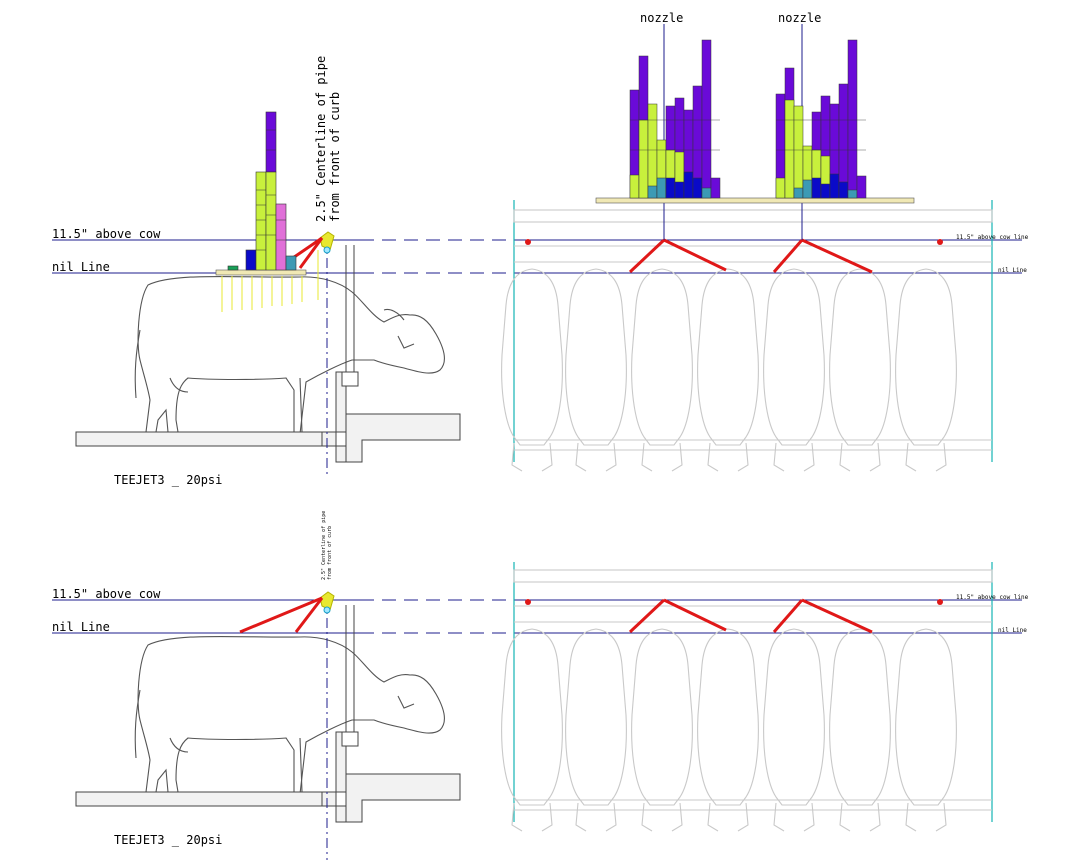 Image resolution: width=1080 pixels, height=864 pixels. Describe the element at coordinates (992, 237) in the screenshot. I see `above-cow-small-top: 11.5" above cow line` at that location.